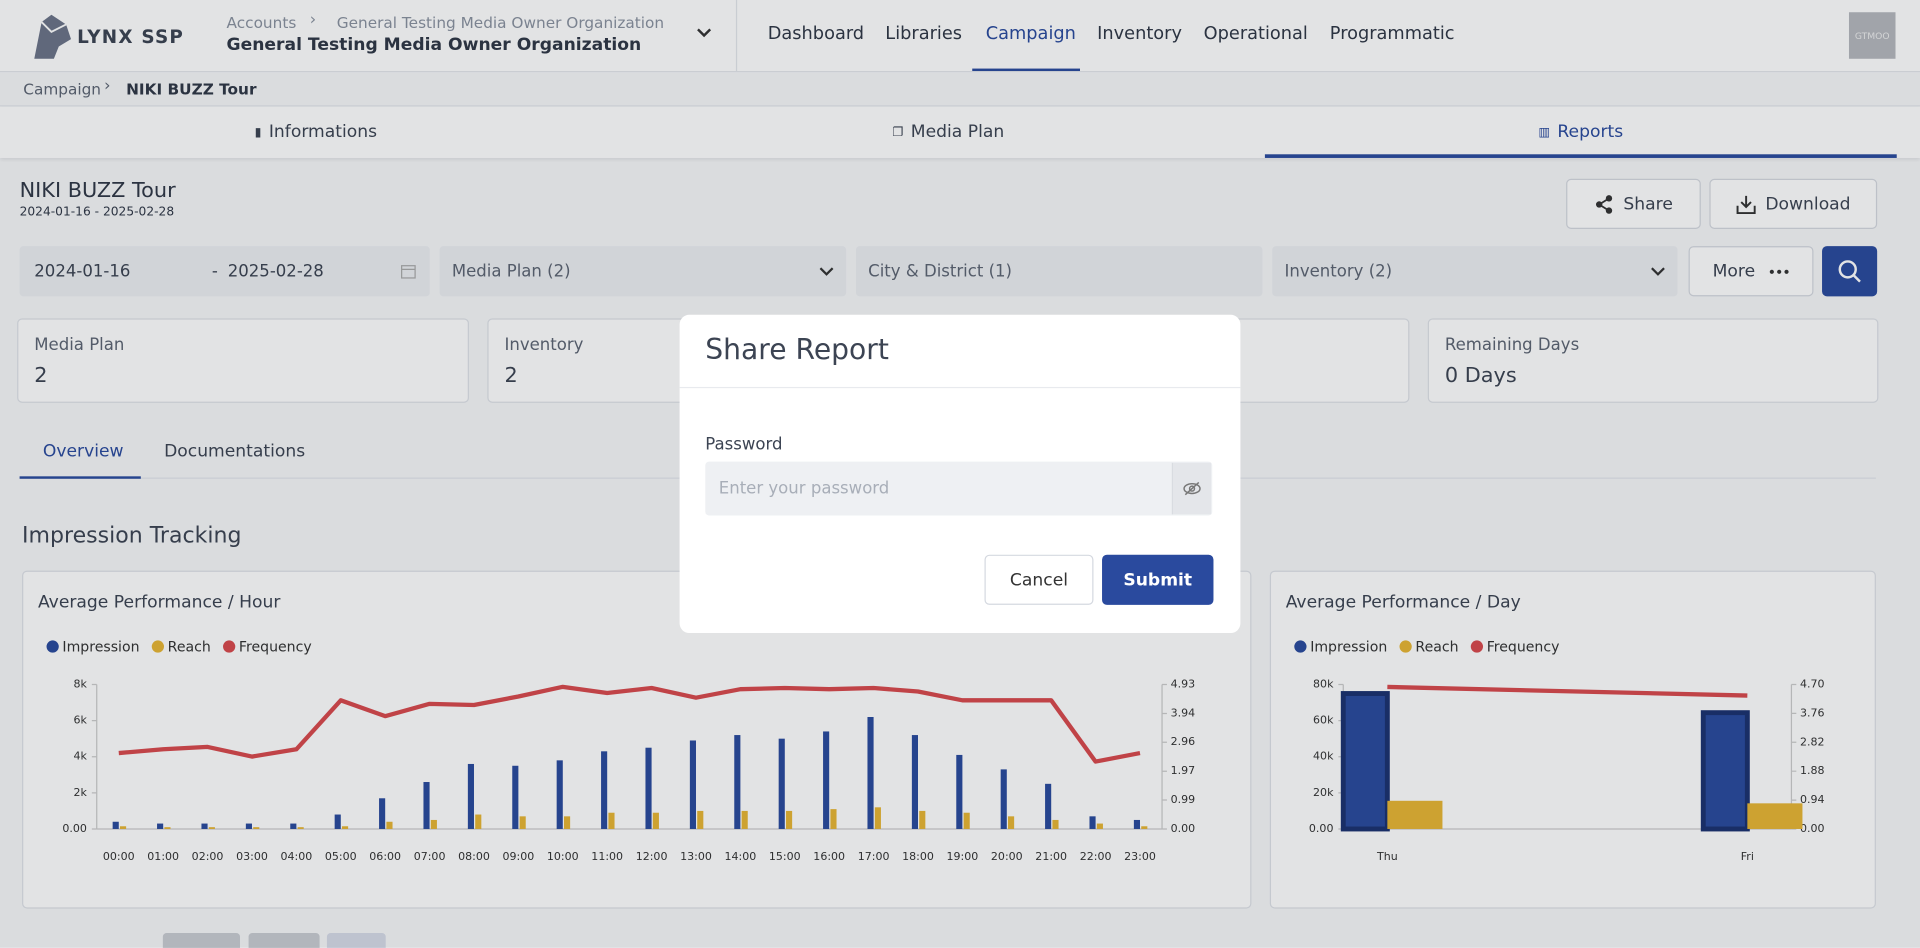 The height and width of the screenshot is (948, 1920). I want to click on tab-label: Media Plan, so click(957, 132).